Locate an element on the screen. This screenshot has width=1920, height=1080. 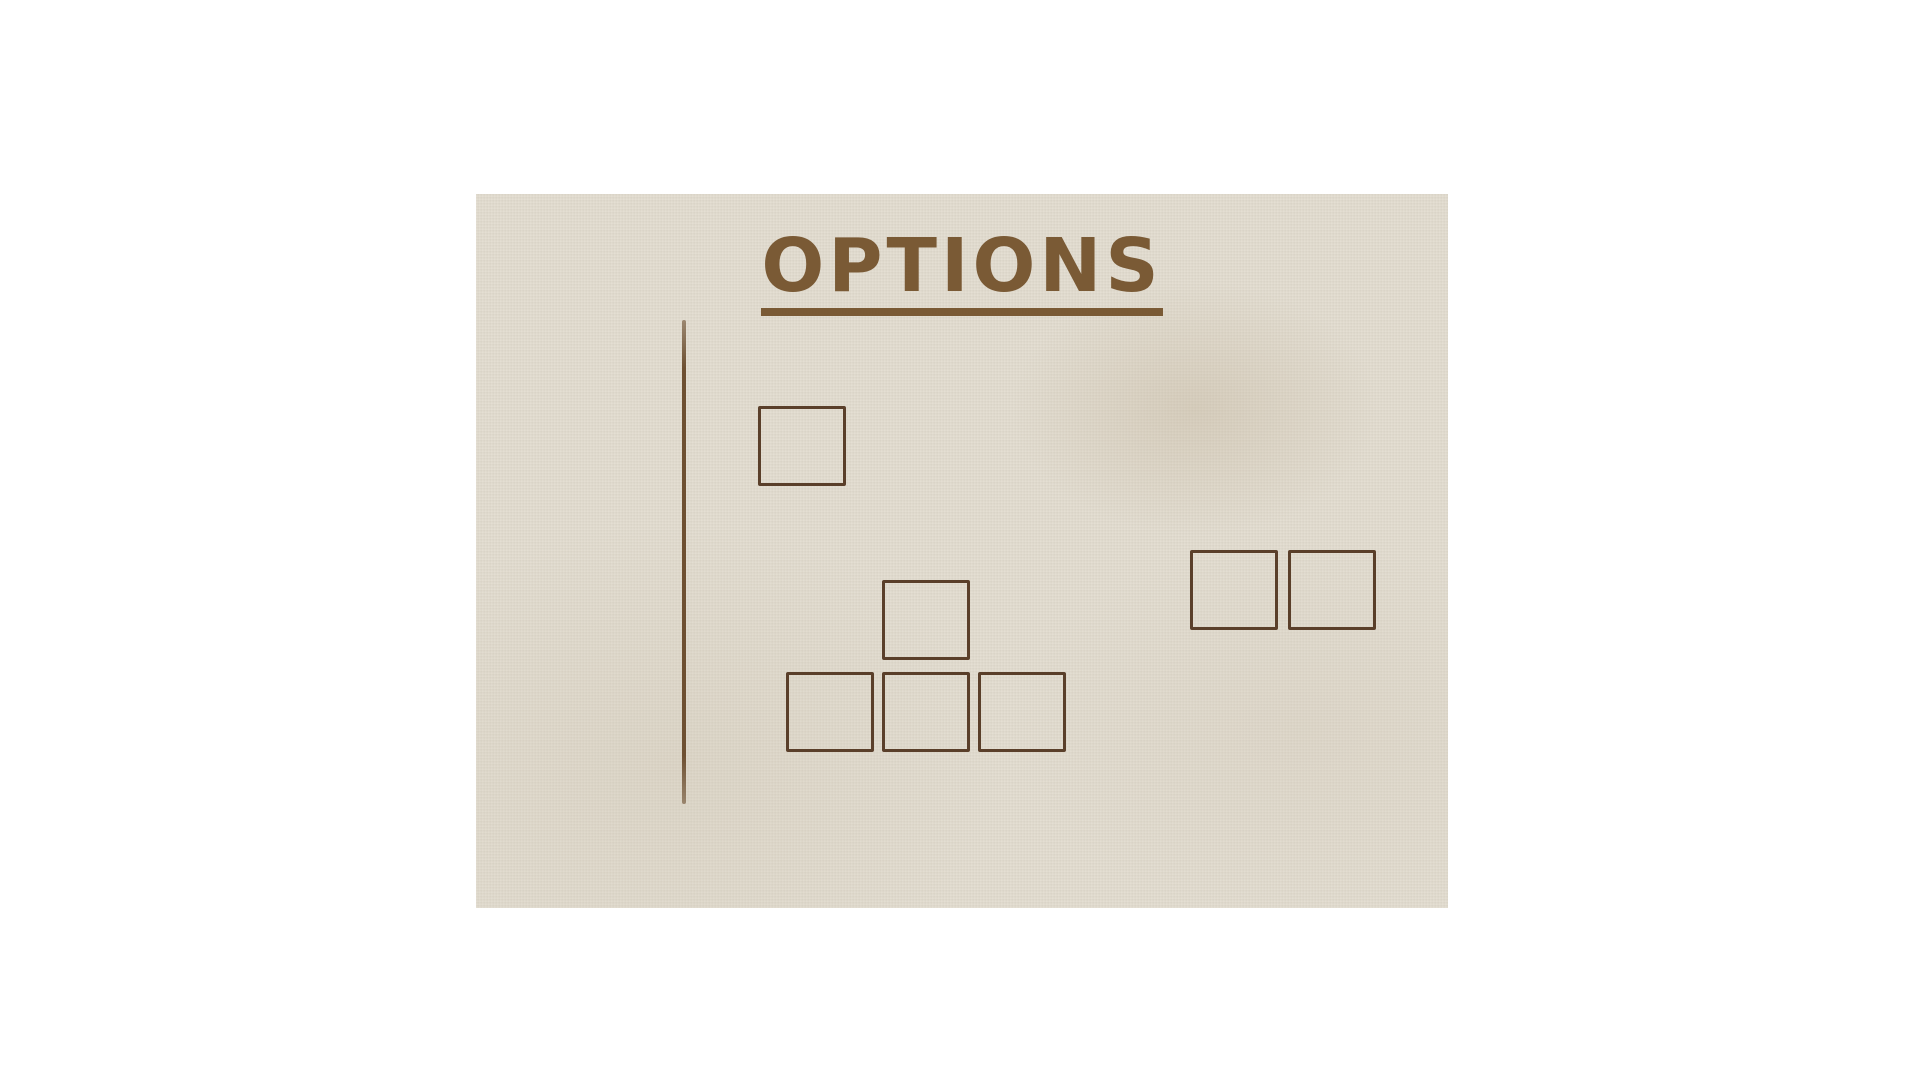
options-title-text: OPTIONS is located at coordinates (962, 270).